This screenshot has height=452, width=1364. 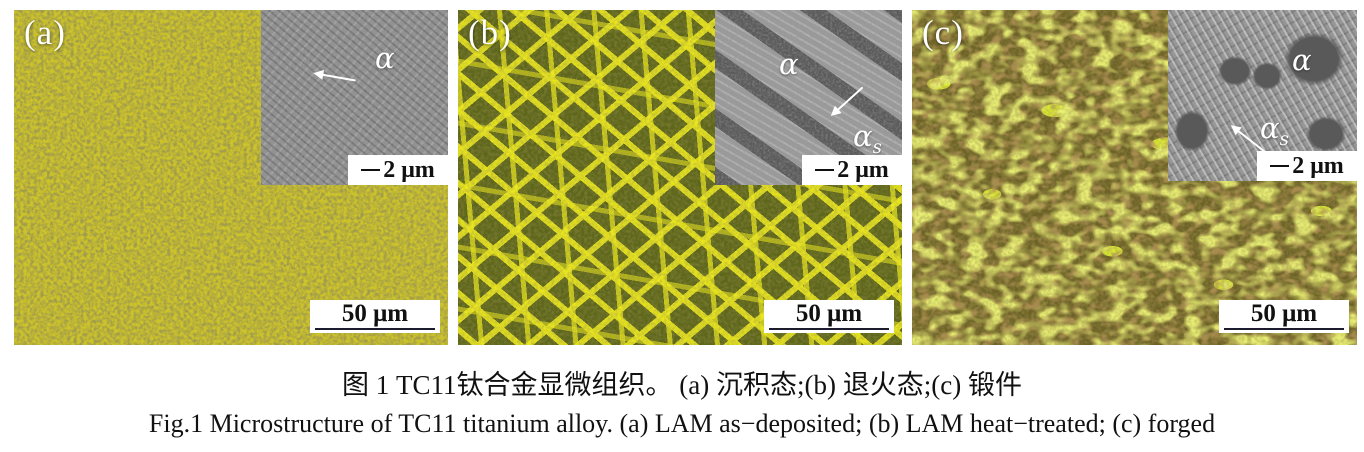 I want to click on sem-inset-b: α αs 2 μm, so click(x=808, y=97).